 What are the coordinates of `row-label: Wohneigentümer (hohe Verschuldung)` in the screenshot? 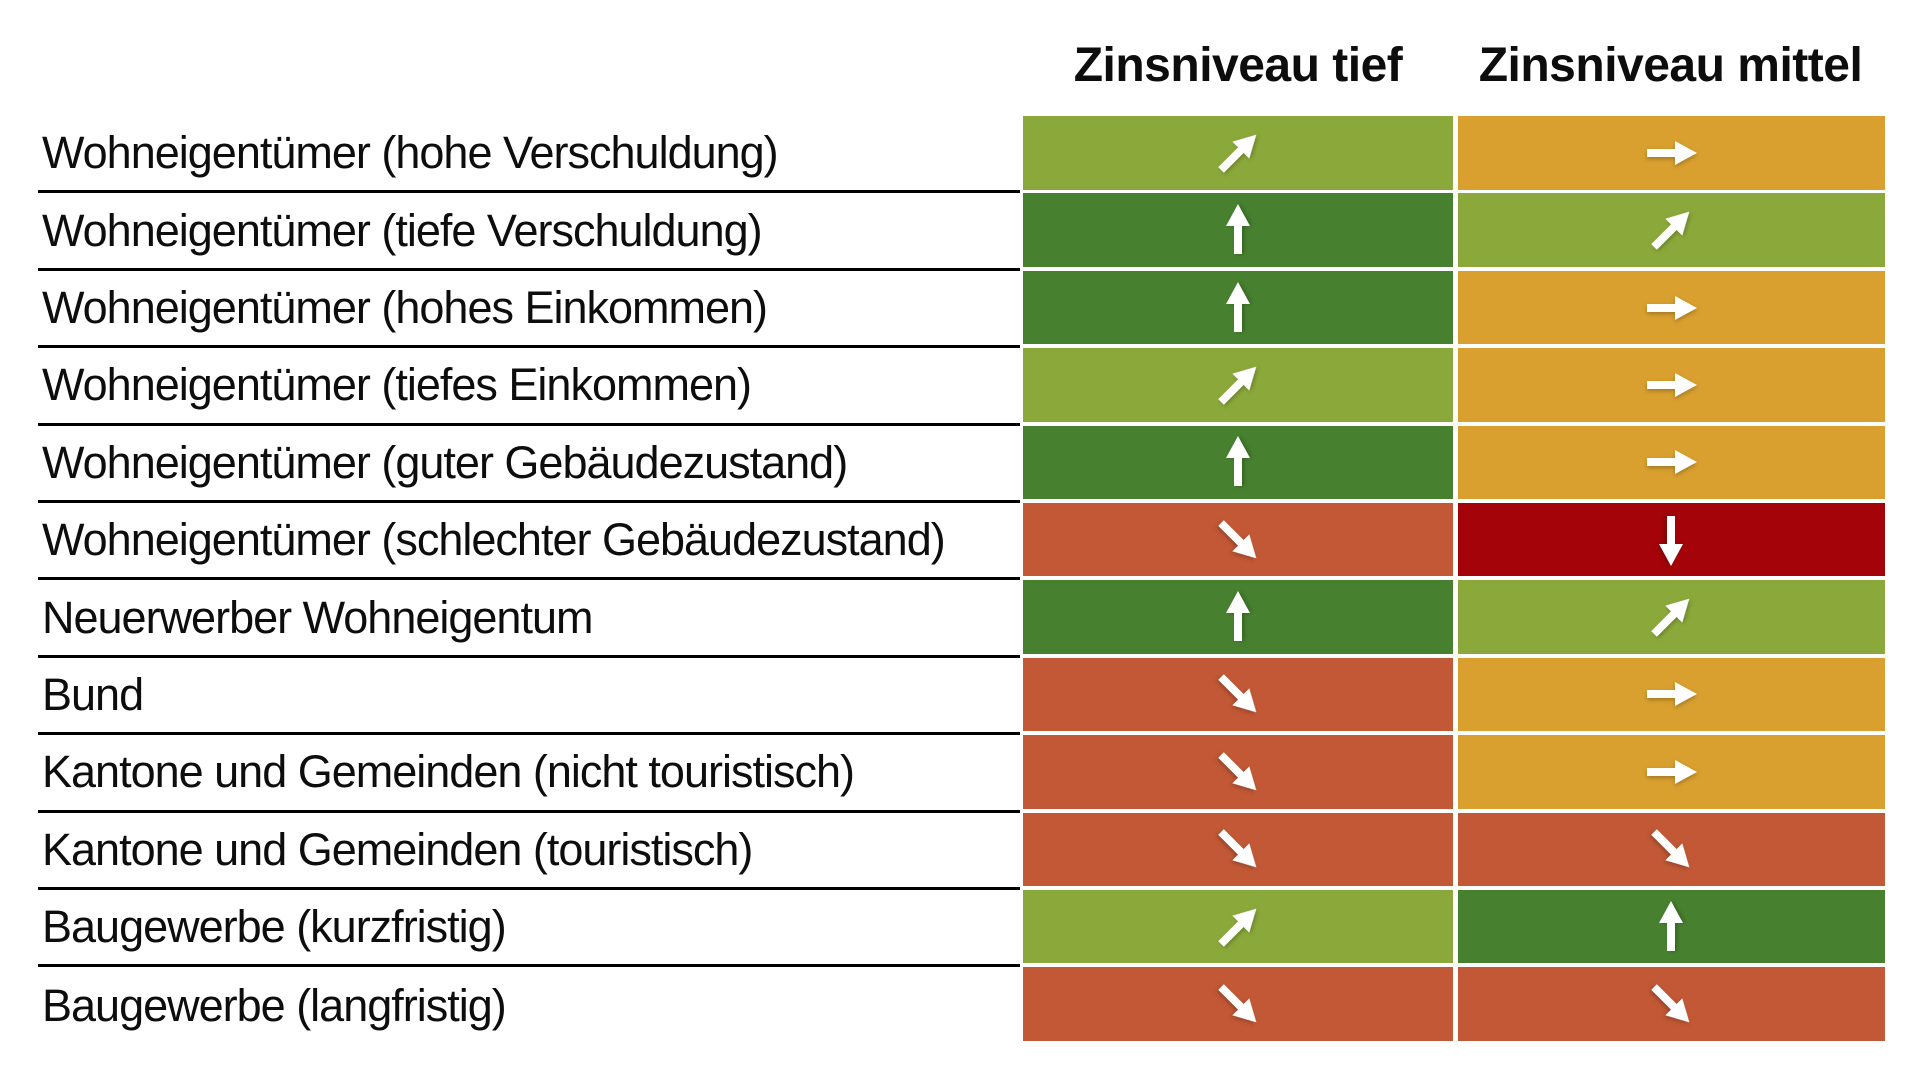 It's located at (529, 155).